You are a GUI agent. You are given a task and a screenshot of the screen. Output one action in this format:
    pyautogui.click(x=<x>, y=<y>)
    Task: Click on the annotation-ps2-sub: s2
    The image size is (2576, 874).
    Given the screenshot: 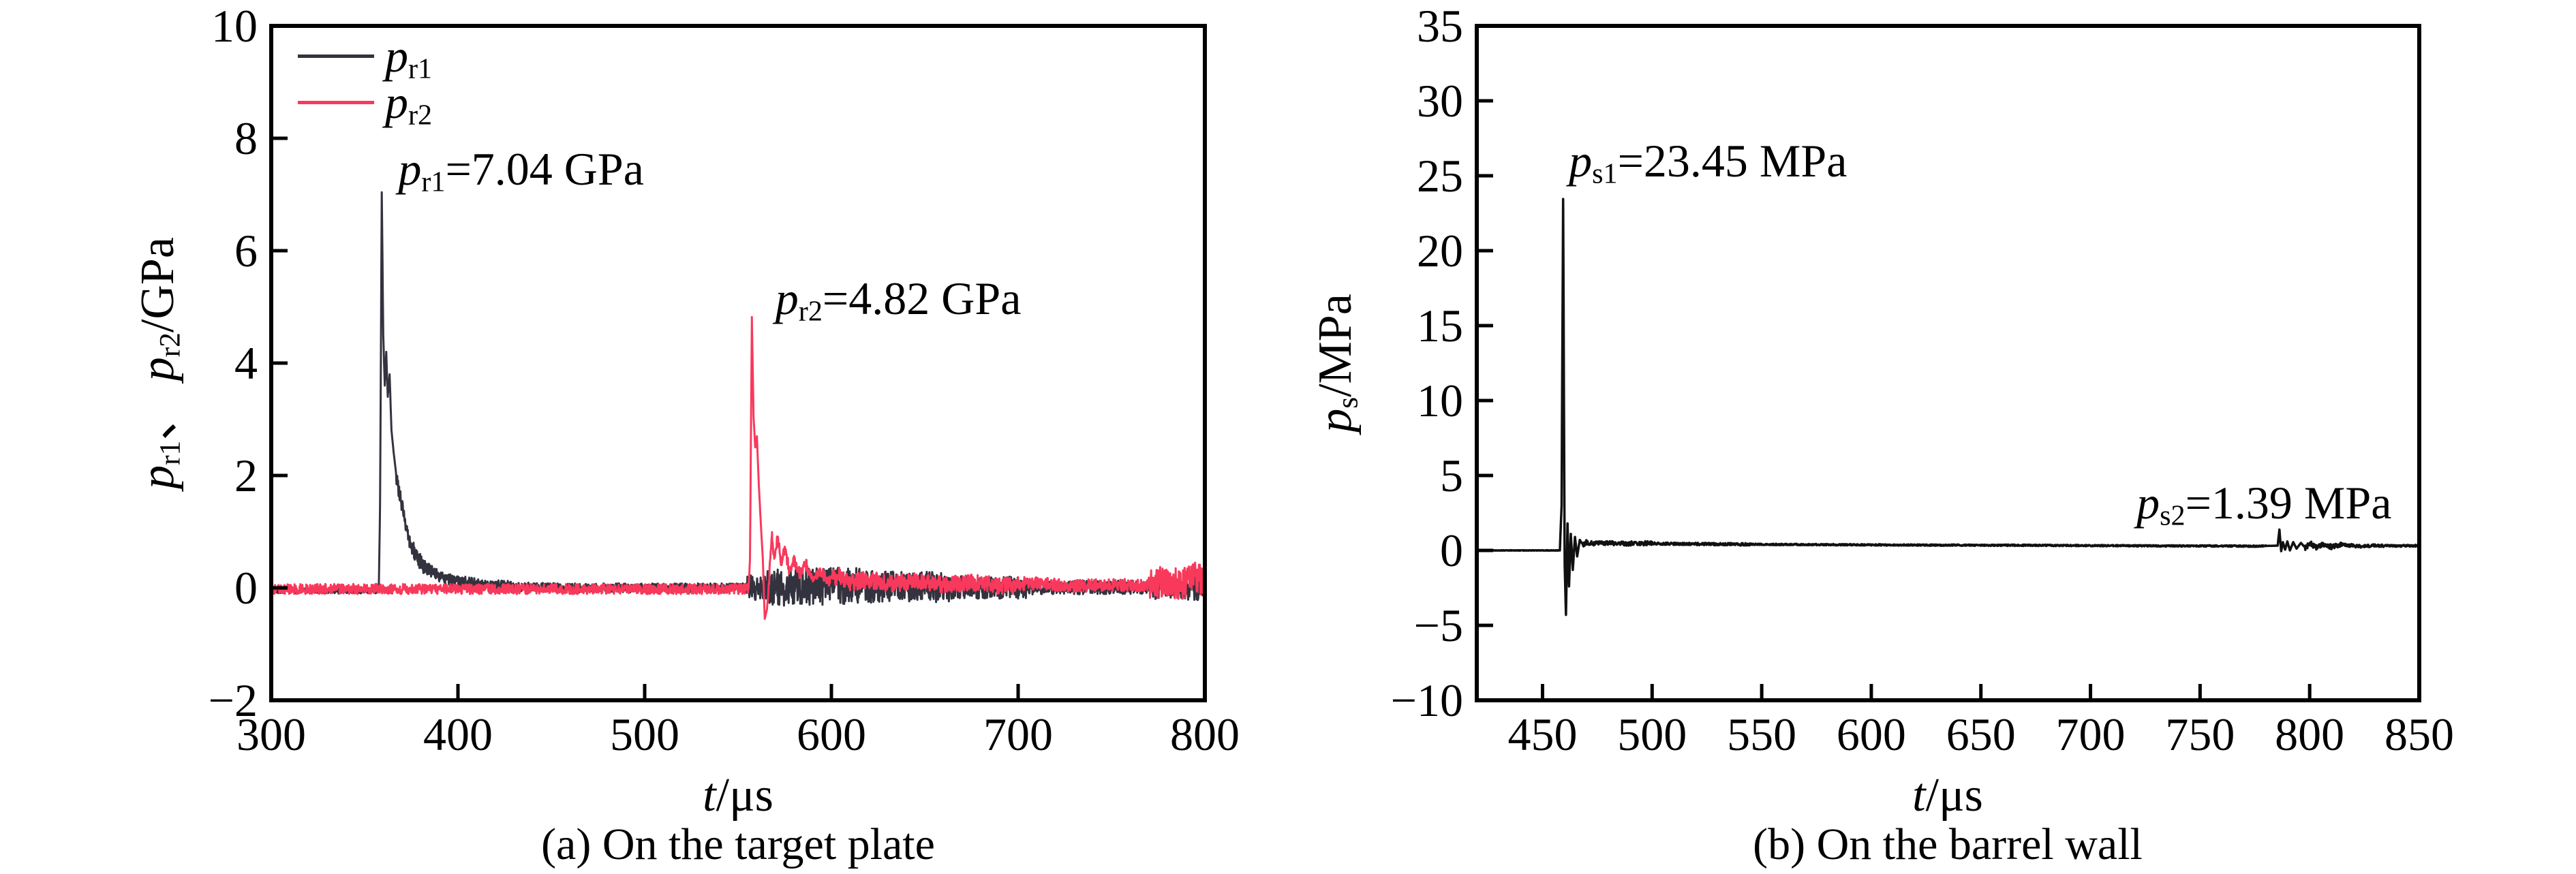 What is the action you would take?
    pyautogui.click(x=2173, y=515)
    